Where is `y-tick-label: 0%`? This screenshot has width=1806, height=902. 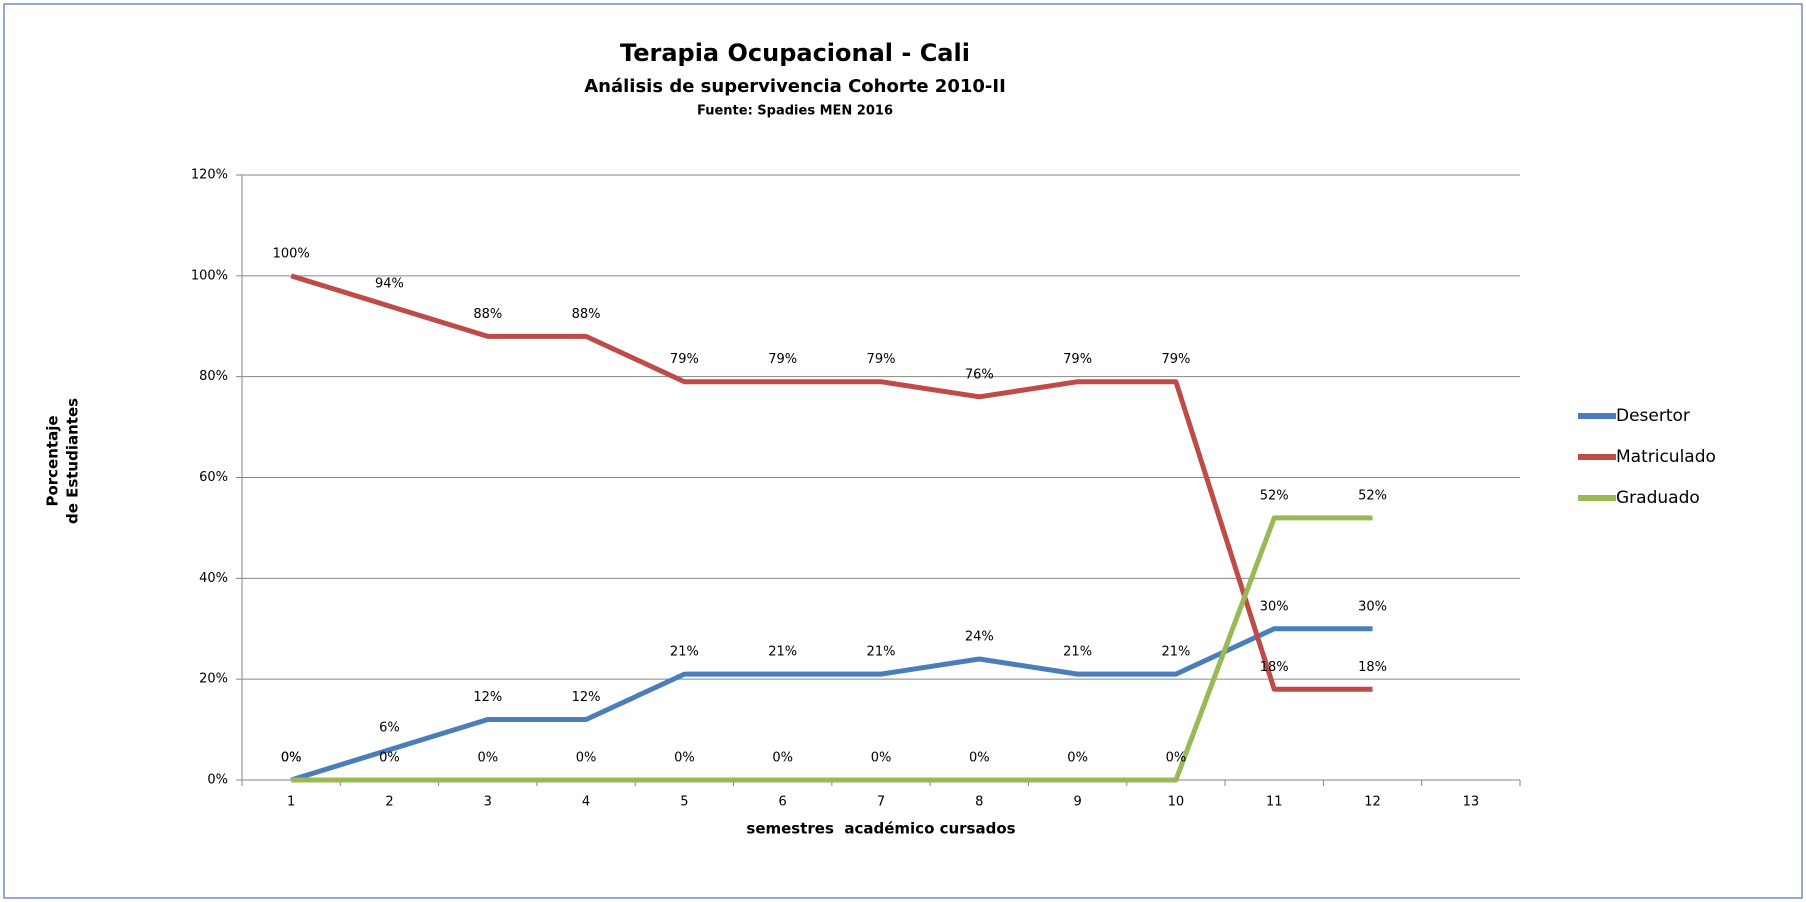 y-tick-label: 0% is located at coordinates (217, 780).